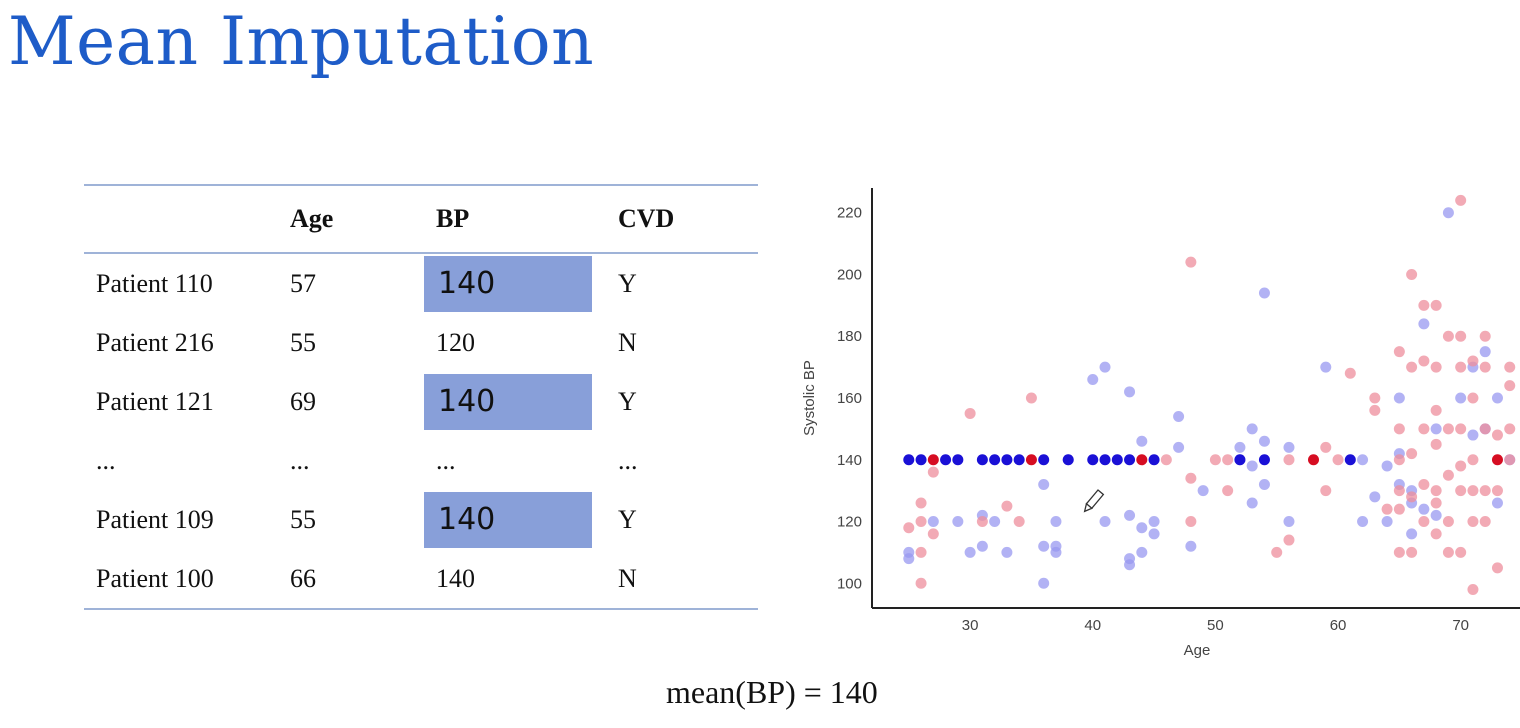 The image size is (1520, 728). What do you see at coordinates (303, 283) in the screenshot?
I see `age-cell: 57` at bounding box center [303, 283].